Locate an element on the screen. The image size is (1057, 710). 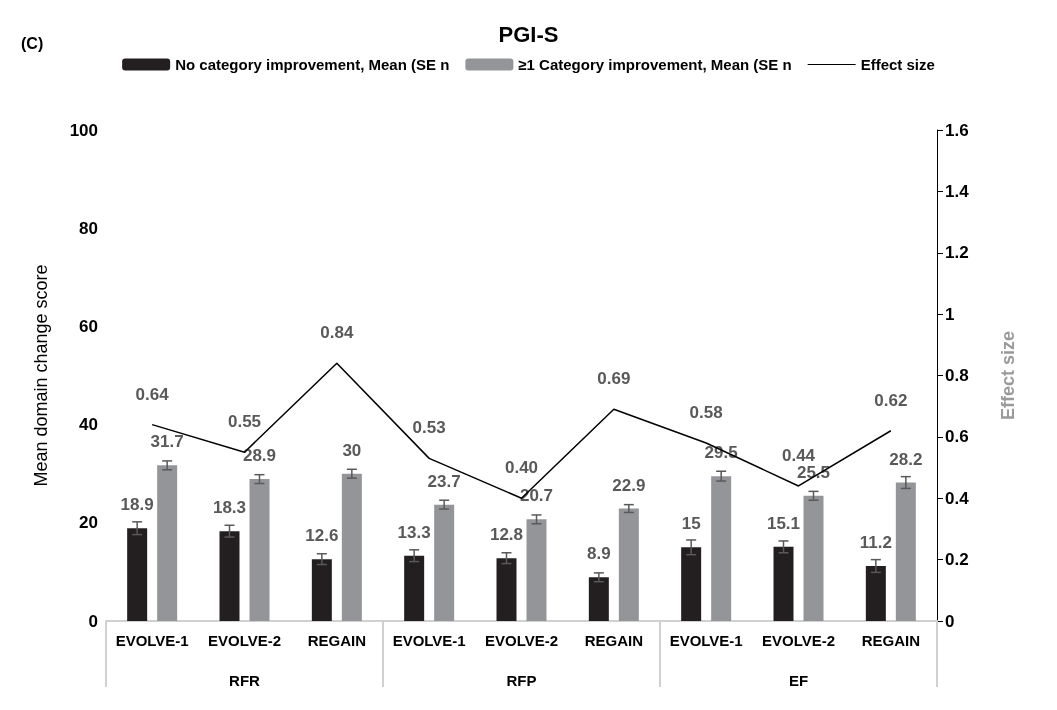
data-label: 18.9 is located at coordinates (137, 505).